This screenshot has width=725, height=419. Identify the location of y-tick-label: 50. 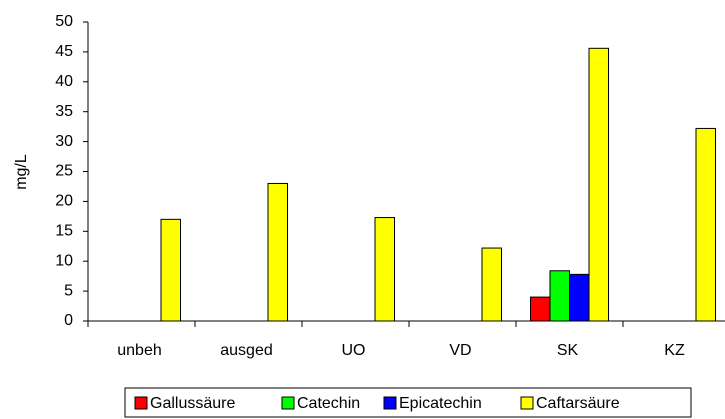
(64, 21).